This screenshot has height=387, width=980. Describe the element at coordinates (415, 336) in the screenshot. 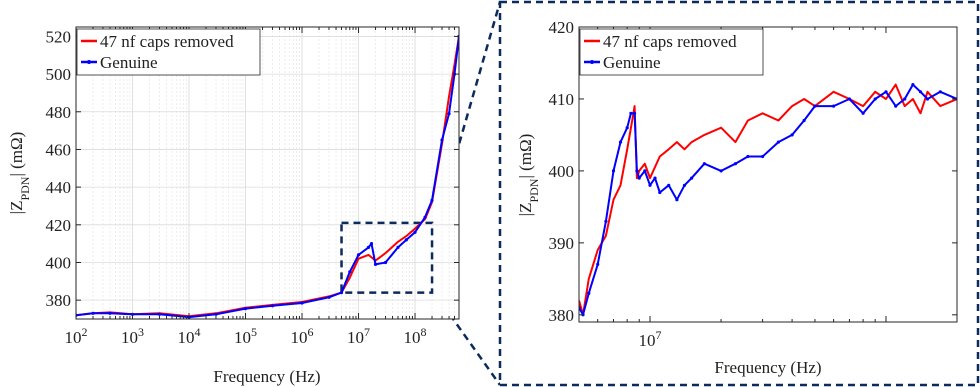

I see `x-tick-label: 10⁸` at that location.